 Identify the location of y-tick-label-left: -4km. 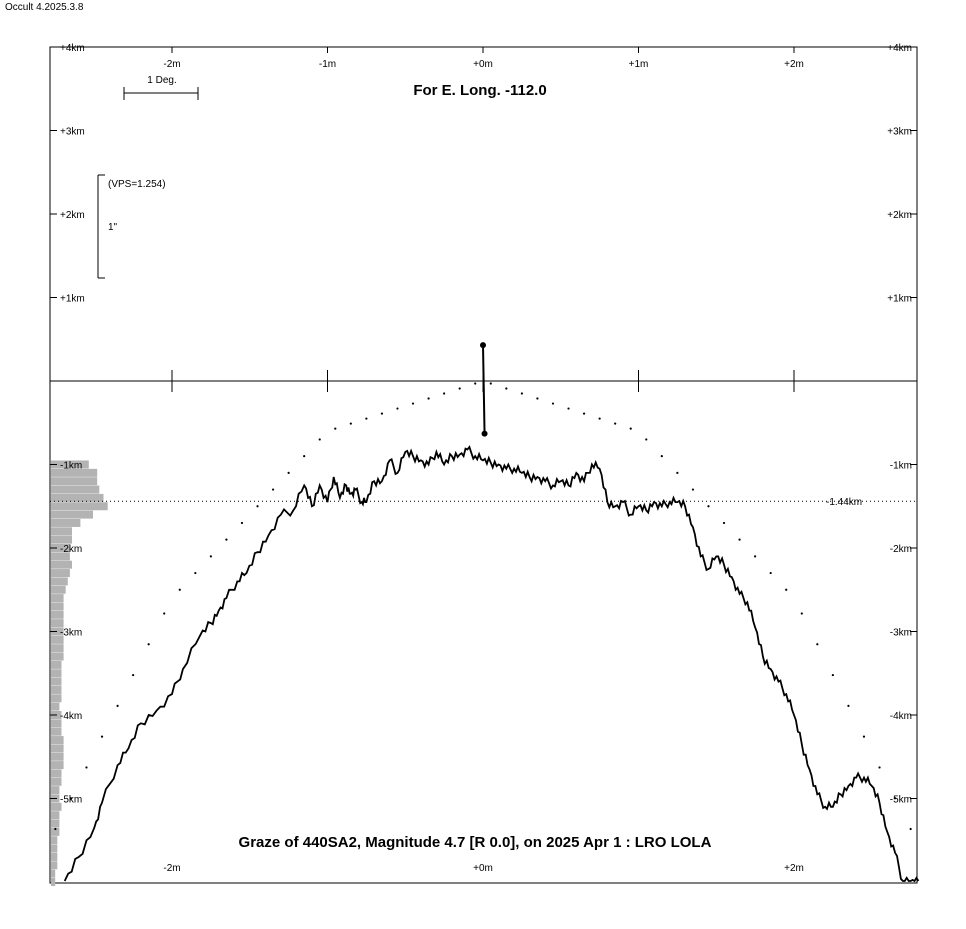
(71, 716).